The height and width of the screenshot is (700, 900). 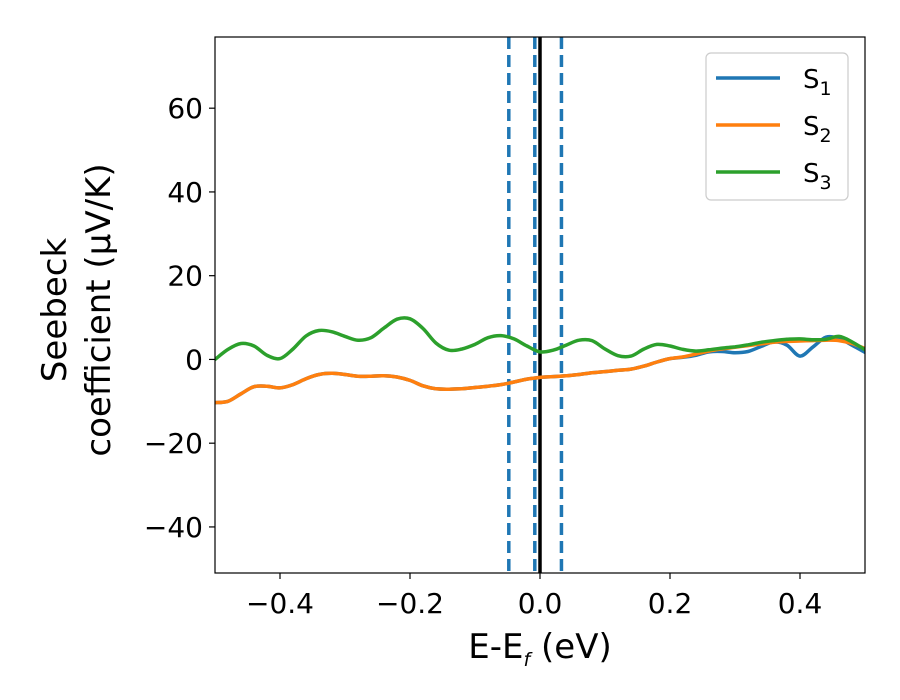 I want to click on x-tick-label: 0.0, so click(x=540, y=603).